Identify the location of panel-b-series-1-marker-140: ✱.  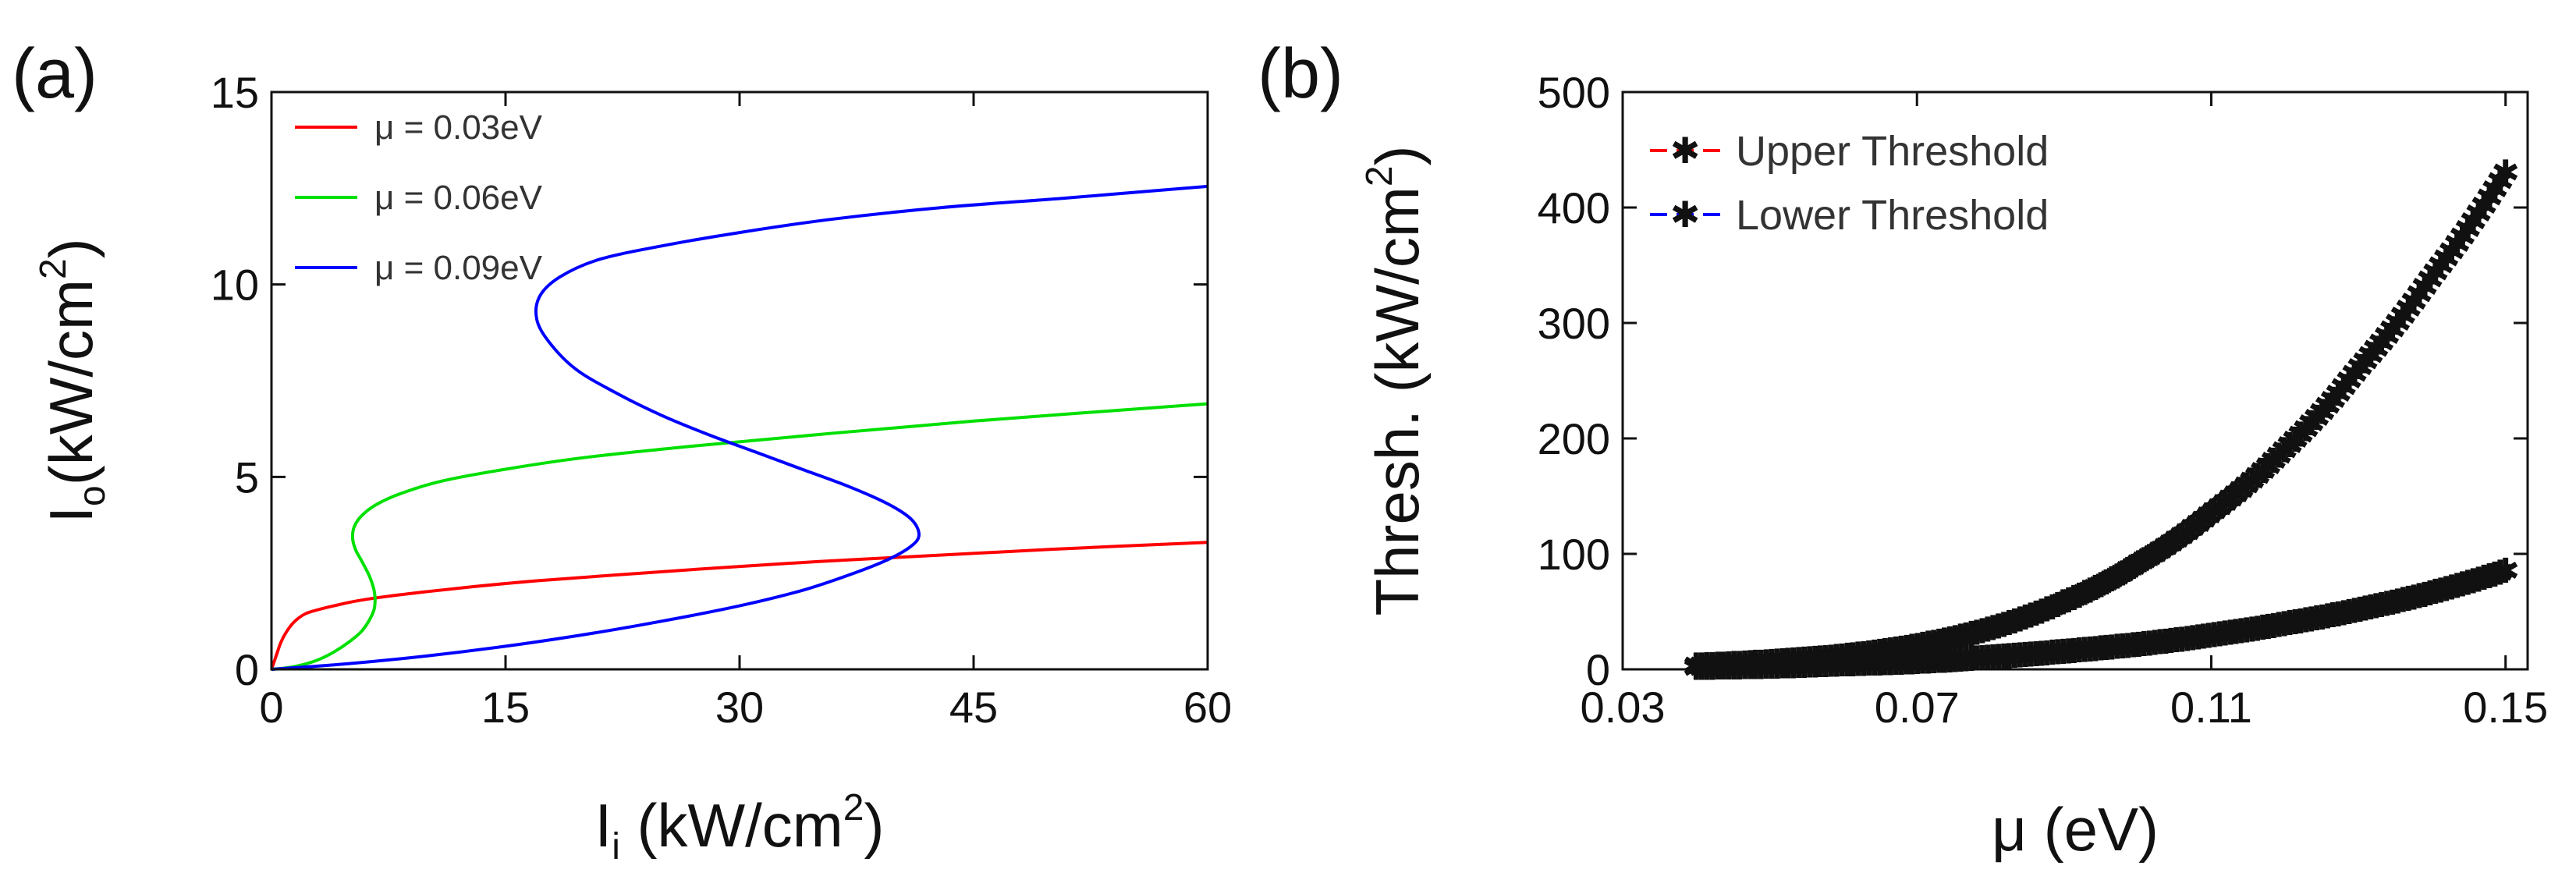
(2451, 588).